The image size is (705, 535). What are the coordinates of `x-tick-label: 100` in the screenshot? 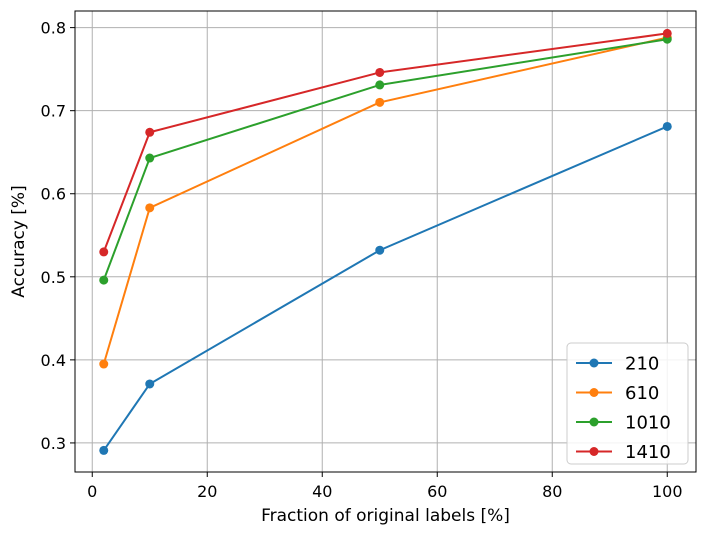 It's located at (667, 491).